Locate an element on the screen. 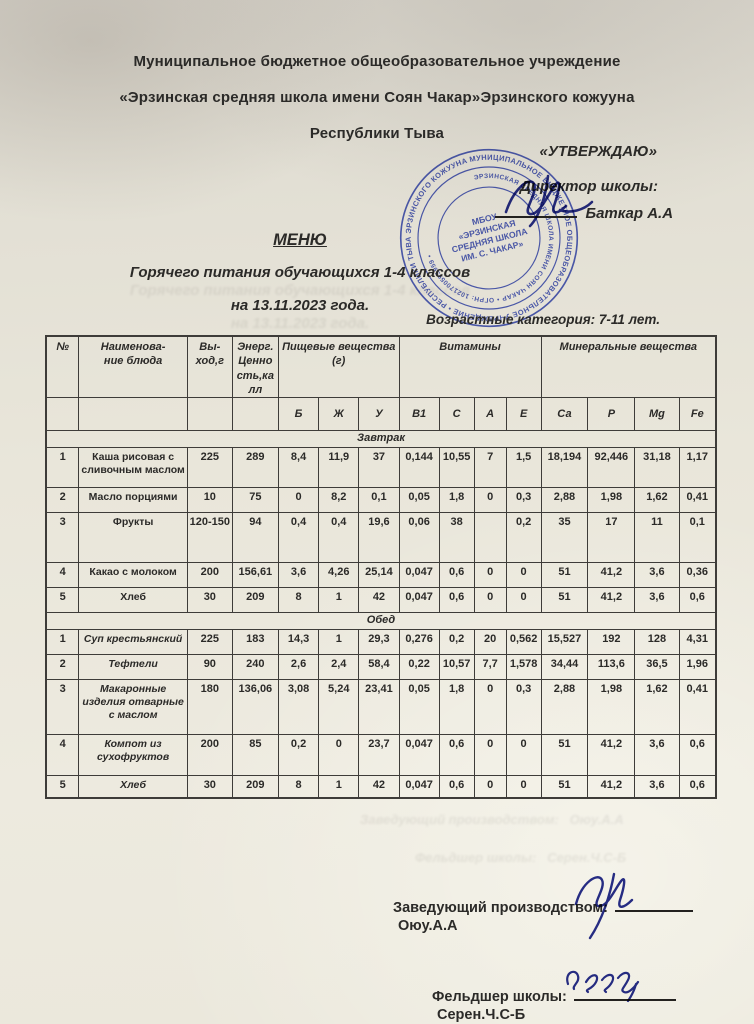 This screenshot has height=1024, width=754. cell-value: 4,26 is located at coordinates (339, 575).